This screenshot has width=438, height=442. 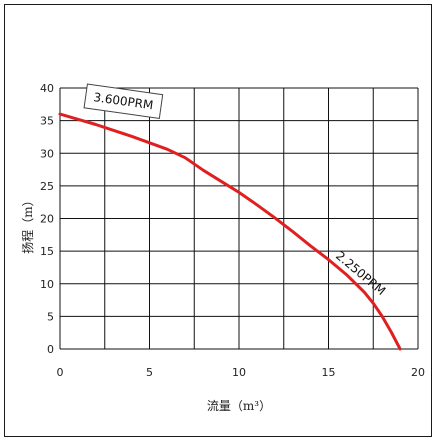 I want to click on y-tick-label: 20, so click(x=47, y=219).